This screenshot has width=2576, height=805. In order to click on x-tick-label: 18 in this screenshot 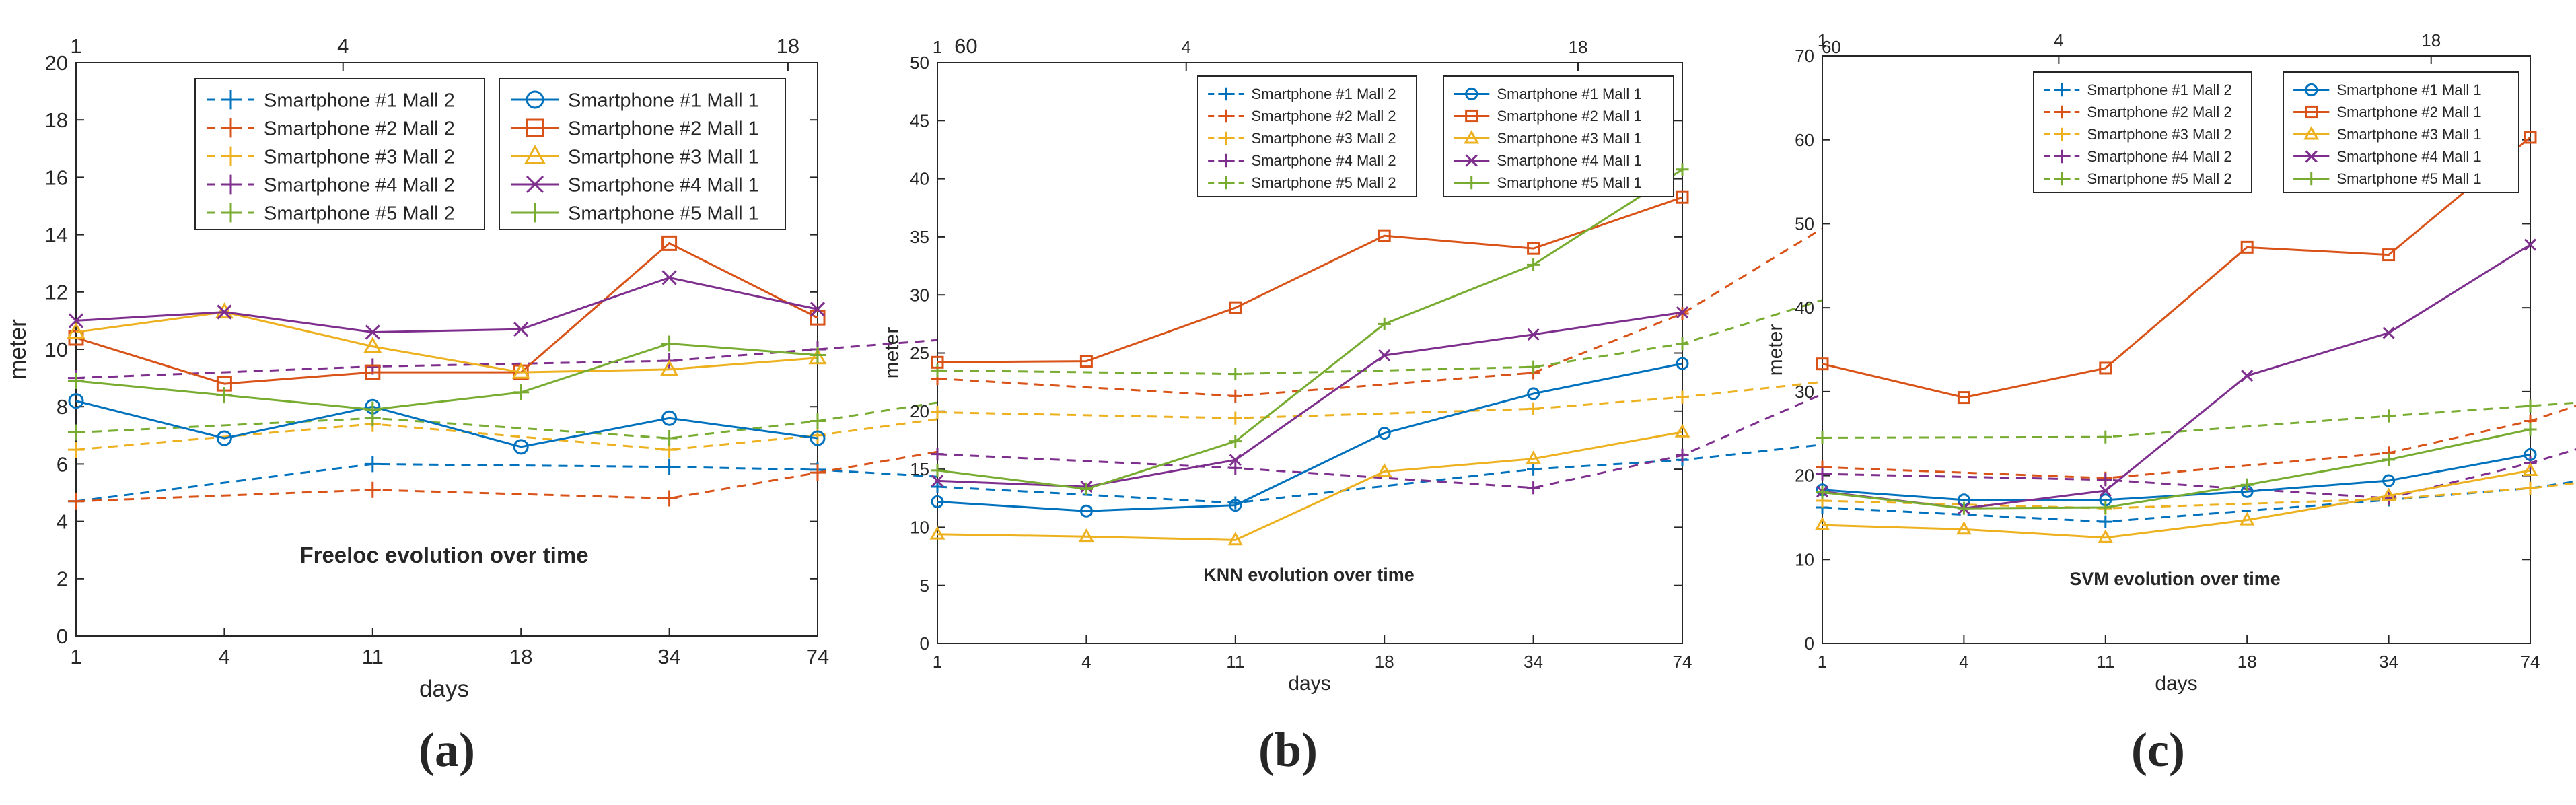, I will do `click(2247, 662)`.